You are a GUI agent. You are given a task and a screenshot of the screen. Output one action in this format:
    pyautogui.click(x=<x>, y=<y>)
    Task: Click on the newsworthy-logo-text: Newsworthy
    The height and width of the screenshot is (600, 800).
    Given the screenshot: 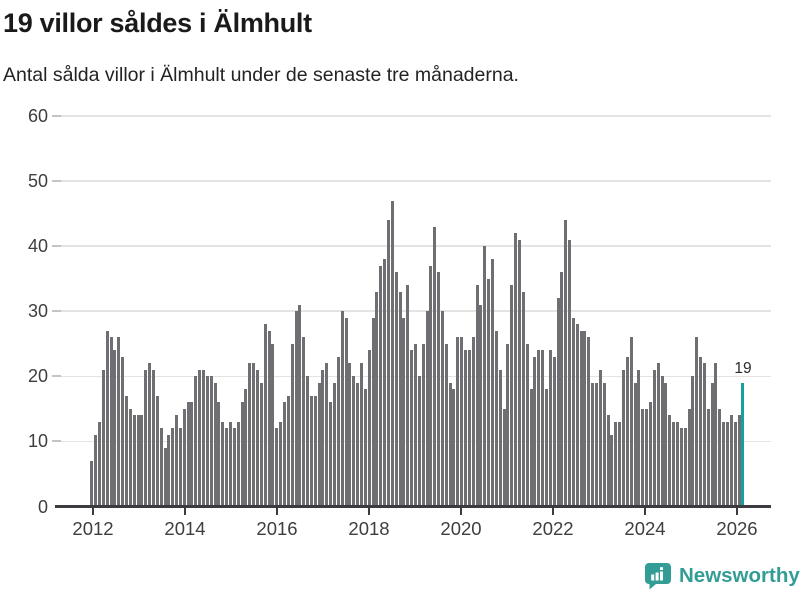 What is the action you would take?
    pyautogui.click(x=739, y=575)
    